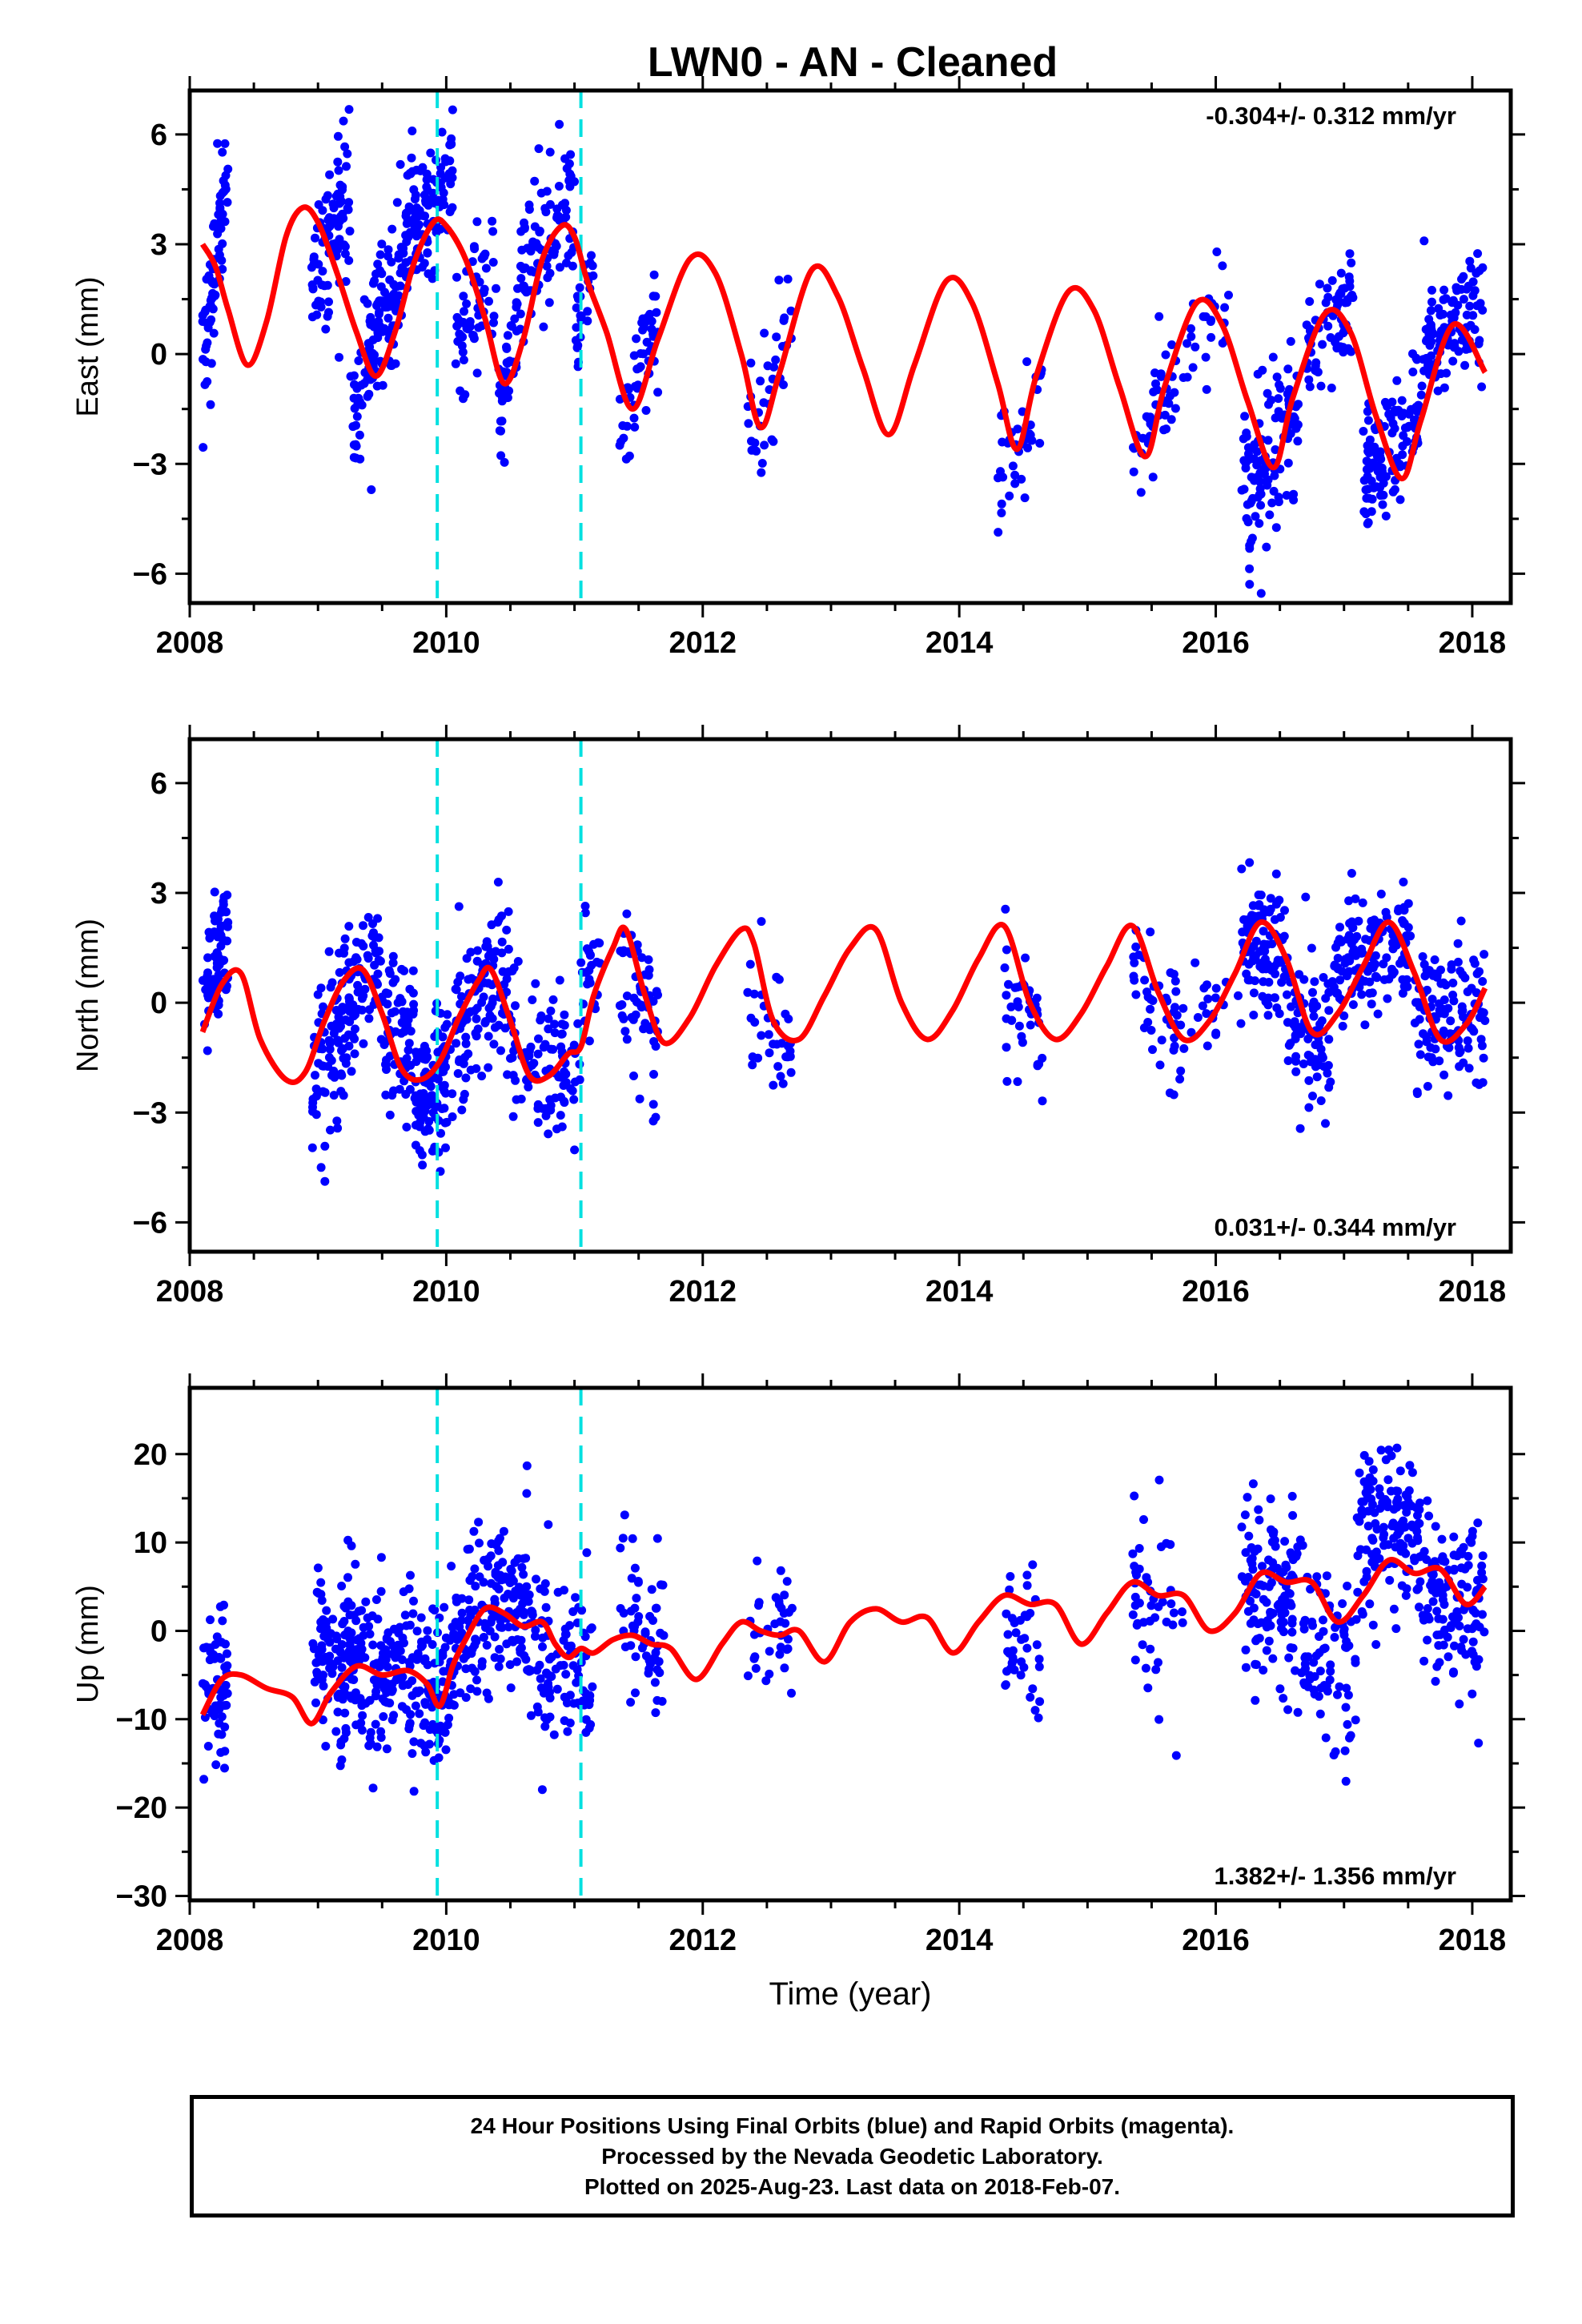  Describe the element at coordinates (150, 464) in the screenshot. I see `y-tick-label: −3` at that location.